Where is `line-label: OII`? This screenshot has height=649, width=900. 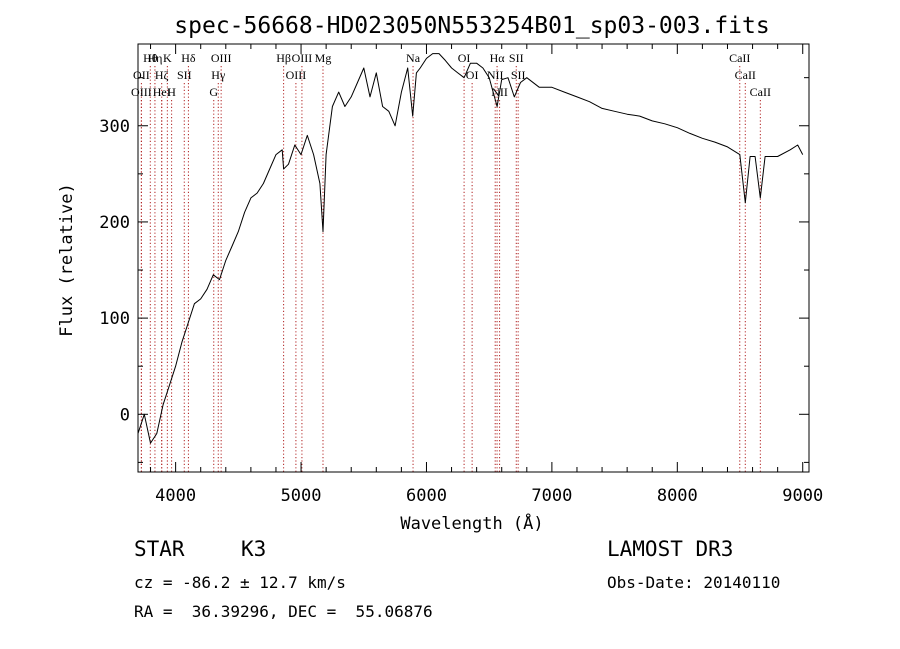
line-label: OII is located at coordinates (141, 75).